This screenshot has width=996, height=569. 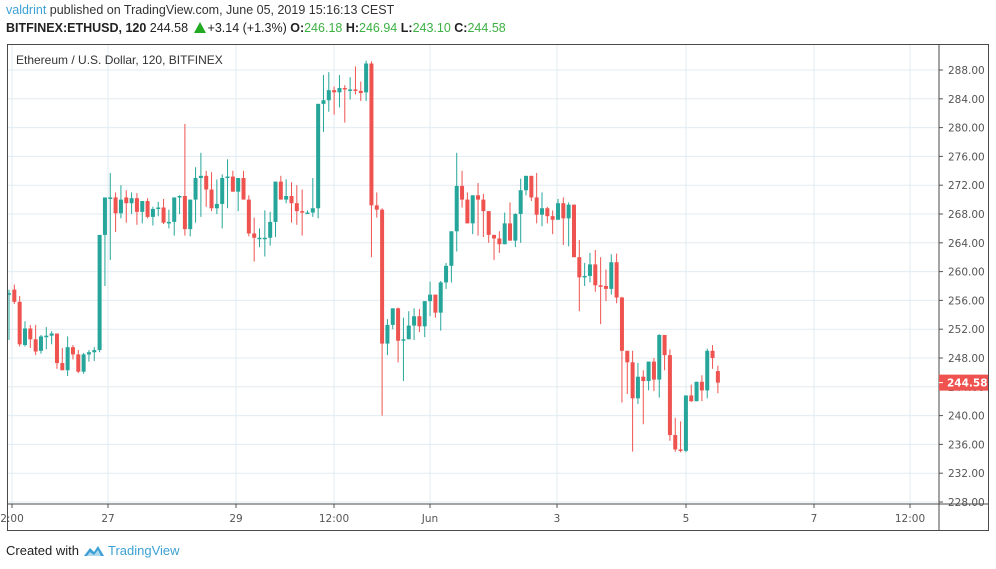 What do you see at coordinates (814, 519) in the screenshot?
I see `time-tick-label: 7` at bounding box center [814, 519].